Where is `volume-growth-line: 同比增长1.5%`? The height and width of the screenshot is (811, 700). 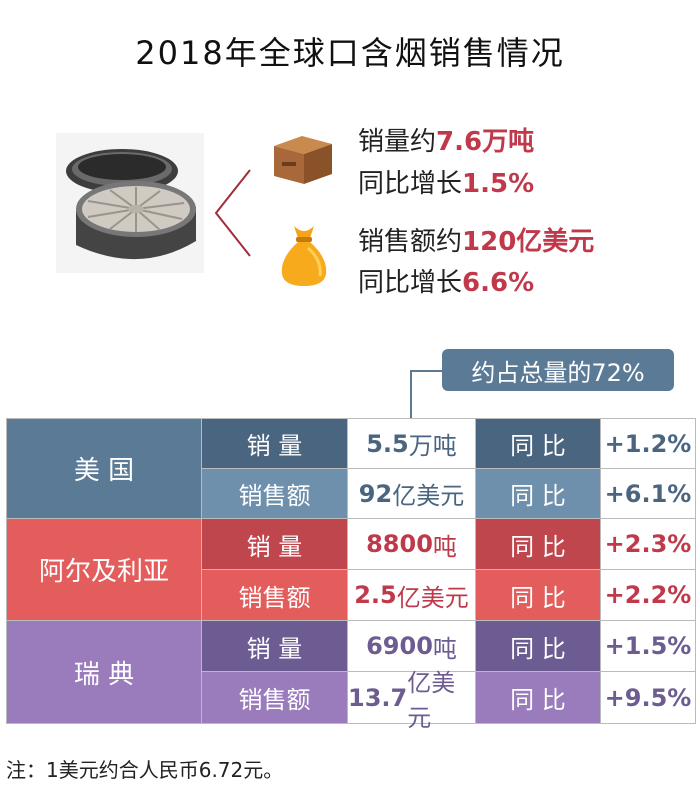 volume-growth-line: 同比增长1.5% is located at coordinates (446, 181).